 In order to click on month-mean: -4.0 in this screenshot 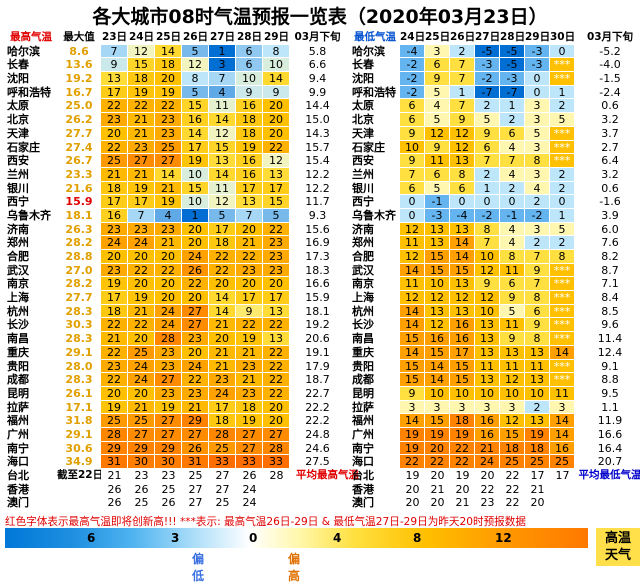, I will do `click(610, 65)`.